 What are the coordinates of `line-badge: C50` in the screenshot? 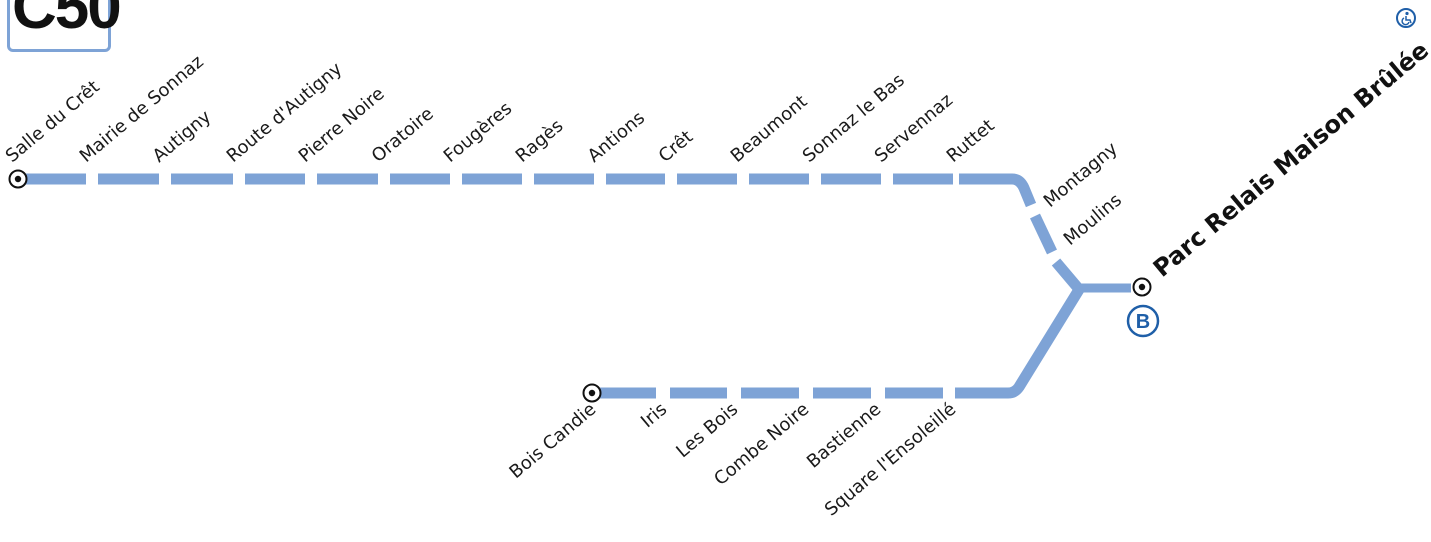 It's located at (64, 26).